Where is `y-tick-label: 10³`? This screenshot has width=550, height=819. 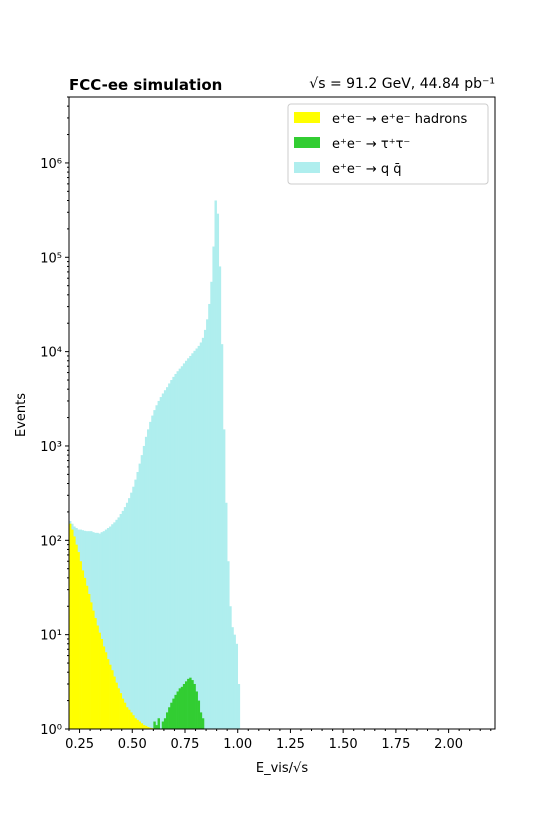
y-tick-label: 10³ is located at coordinates (51, 447).